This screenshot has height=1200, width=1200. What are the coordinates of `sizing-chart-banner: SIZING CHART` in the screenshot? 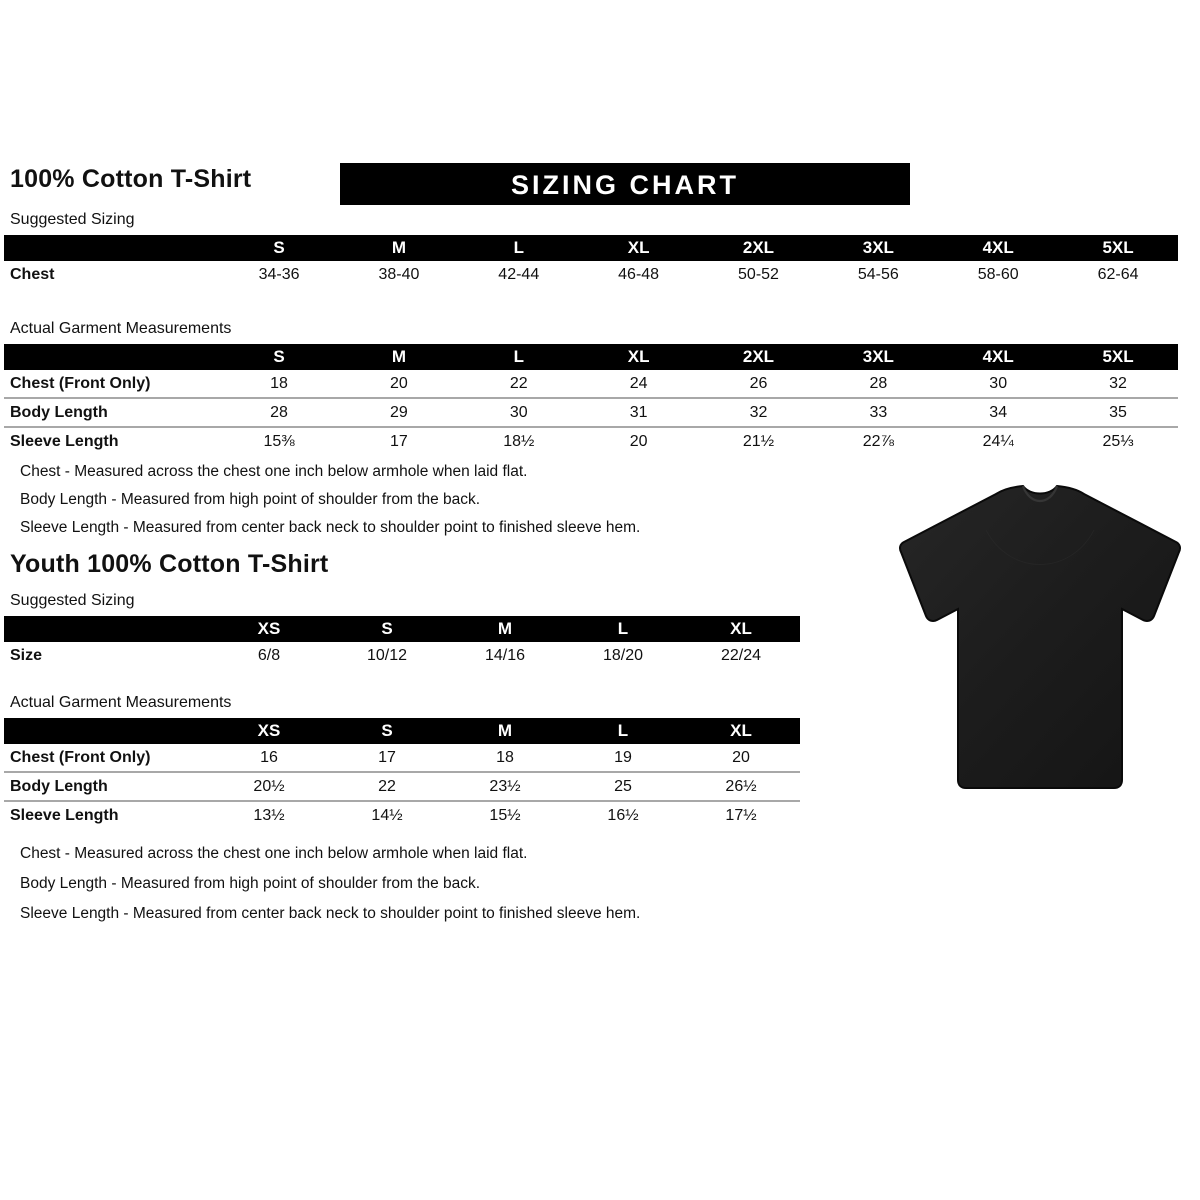 It's located at (625, 184).